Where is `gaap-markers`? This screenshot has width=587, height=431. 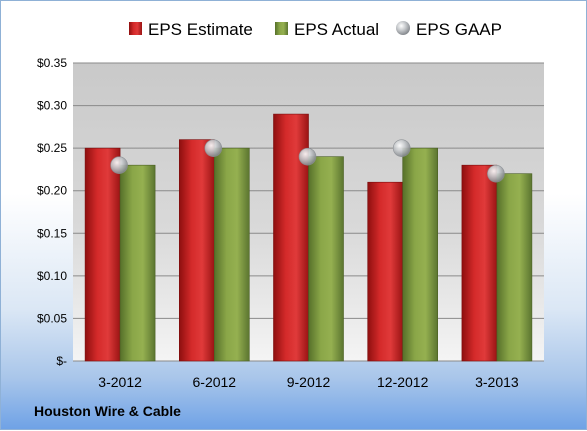 gaap-markers is located at coordinates (307, 161).